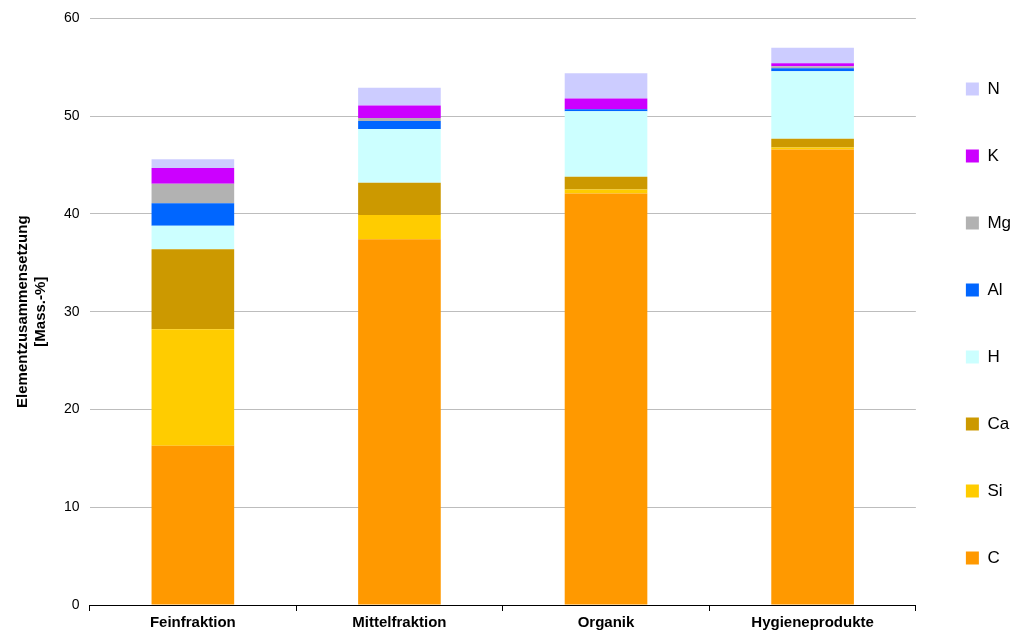  Describe the element at coordinates (71, 506) in the screenshot. I see `y-tick-label: 10` at that location.